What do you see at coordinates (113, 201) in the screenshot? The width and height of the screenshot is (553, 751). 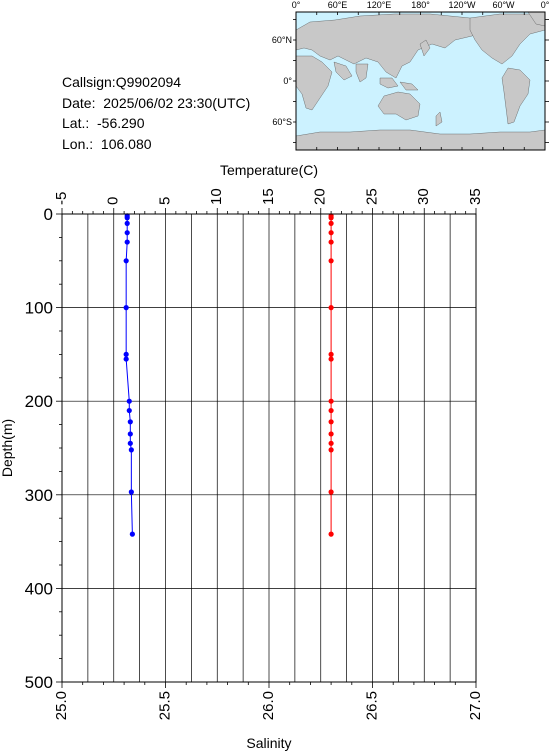 I see `top-tick-label: 0` at bounding box center [113, 201].